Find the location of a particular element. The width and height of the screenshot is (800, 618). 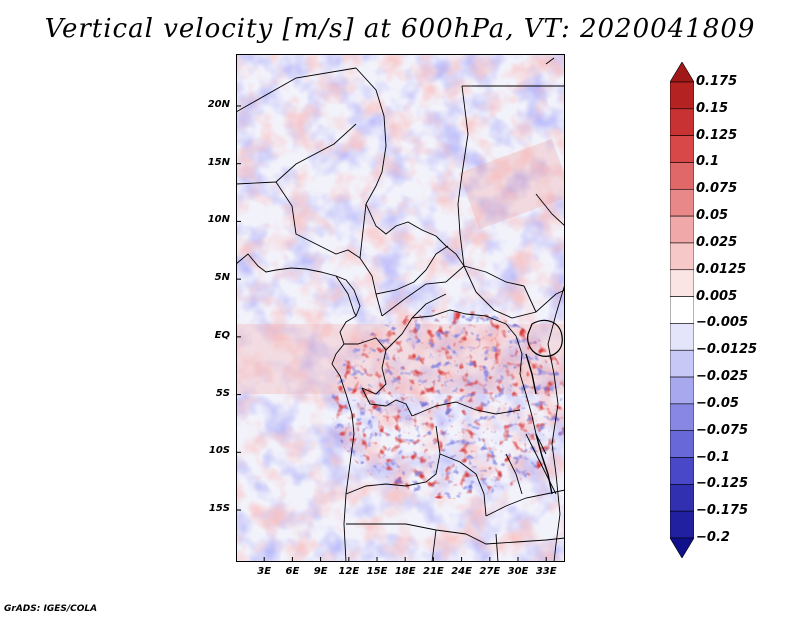

colorbar-label: −0.025 is located at coordinates (722, 377).